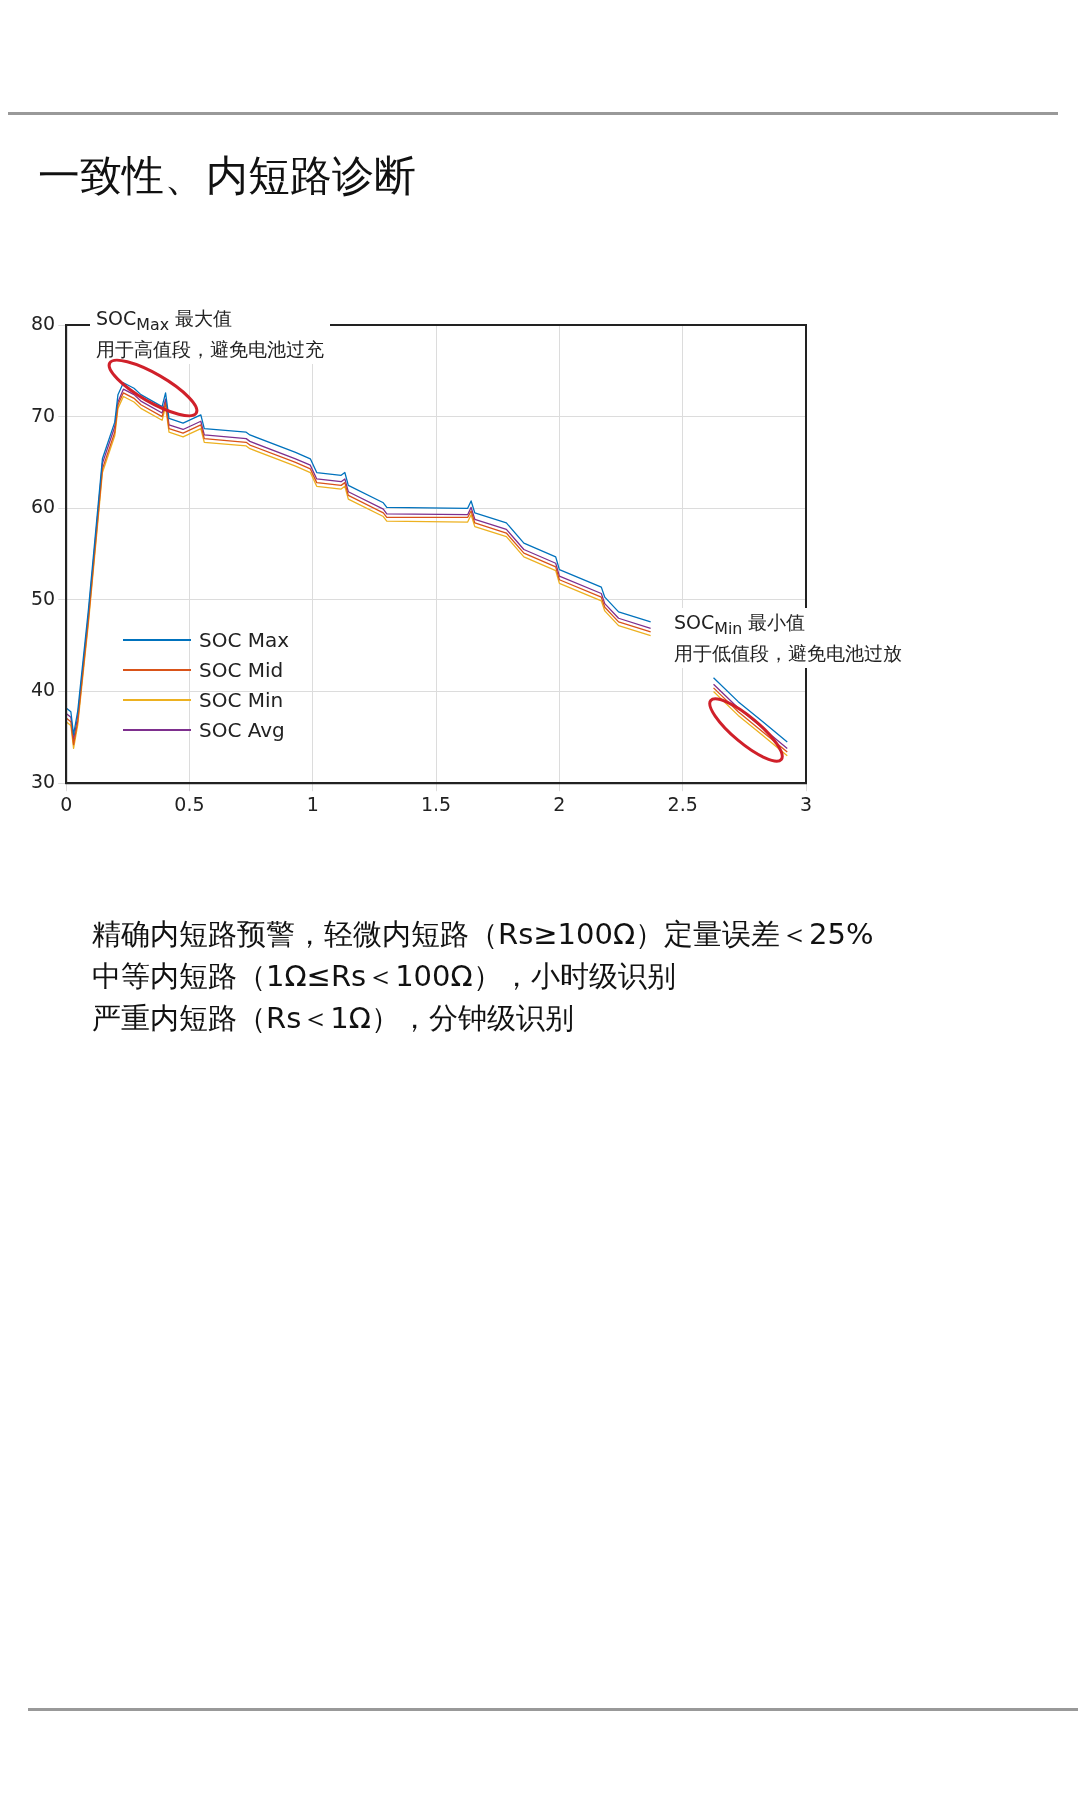 This screenshot has height=1800, width=1080. What do you see at coordinates (384, 976) in the screenshot?
I see `text: 中等内短路（1Ω≤Rs＜100Ω），小时级识别` at bounding box center [384, 976].